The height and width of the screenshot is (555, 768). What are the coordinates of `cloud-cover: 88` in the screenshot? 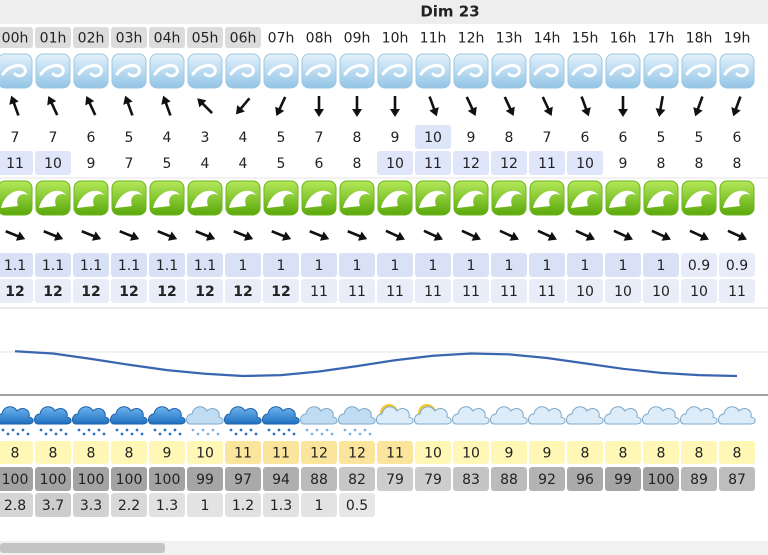 It's located at (509, 480).